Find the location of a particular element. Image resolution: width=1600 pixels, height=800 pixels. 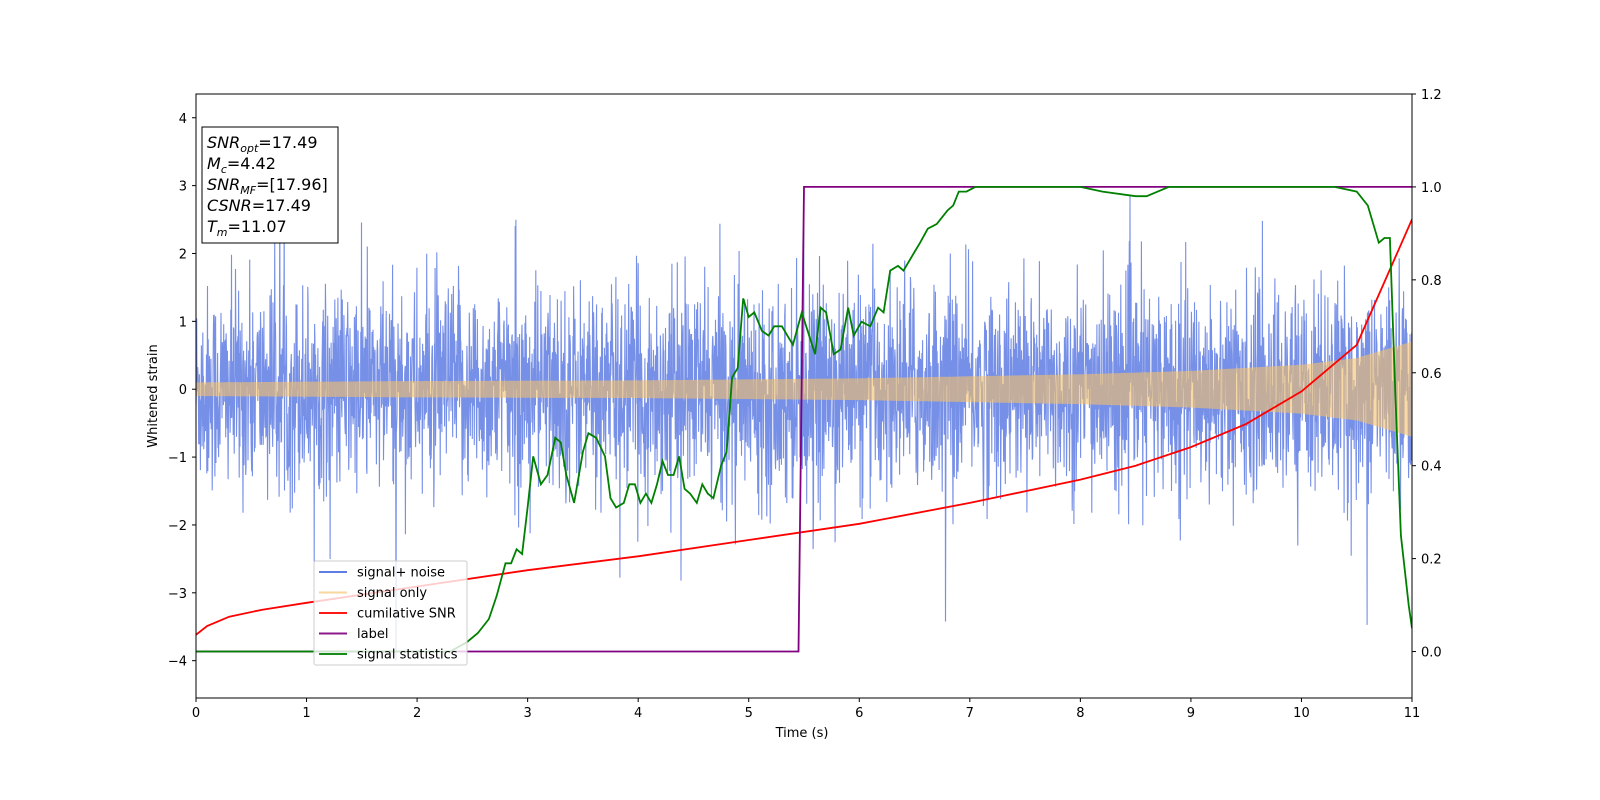

info-line: SNRMF=[17.96] is located at coordinates (267, 186).